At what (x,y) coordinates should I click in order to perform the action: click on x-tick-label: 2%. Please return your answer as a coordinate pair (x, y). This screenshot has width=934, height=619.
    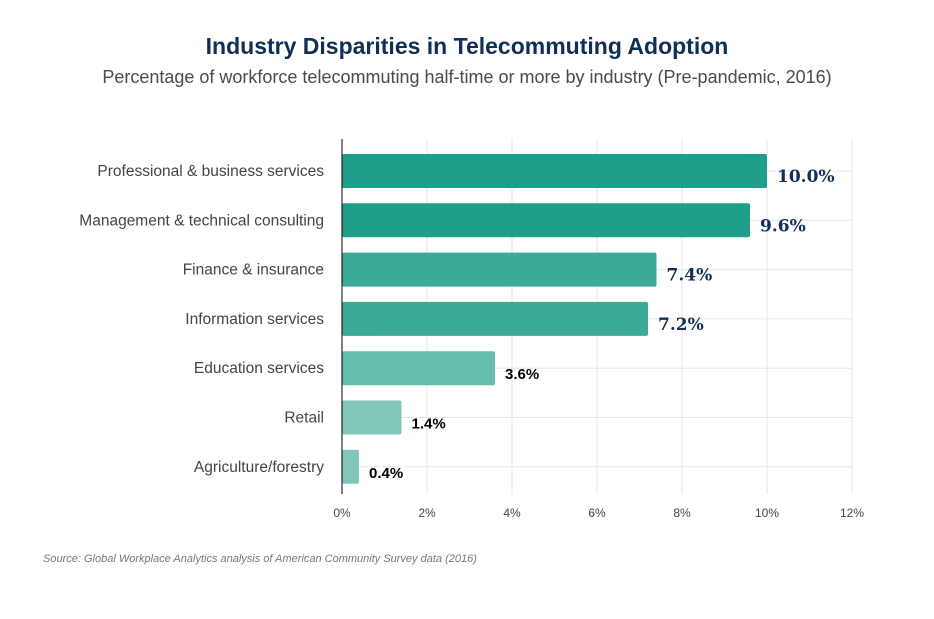
    Looking at the image, I should click on (427, 513).